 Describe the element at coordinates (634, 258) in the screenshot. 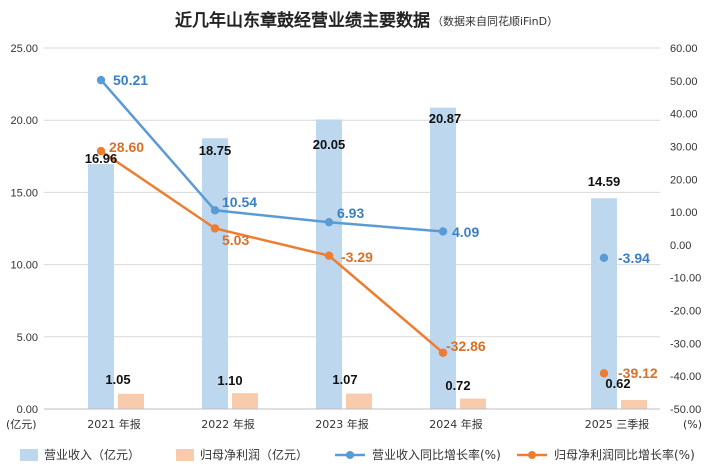

I see `data-label-revenue-growth: -3.94` at that location.